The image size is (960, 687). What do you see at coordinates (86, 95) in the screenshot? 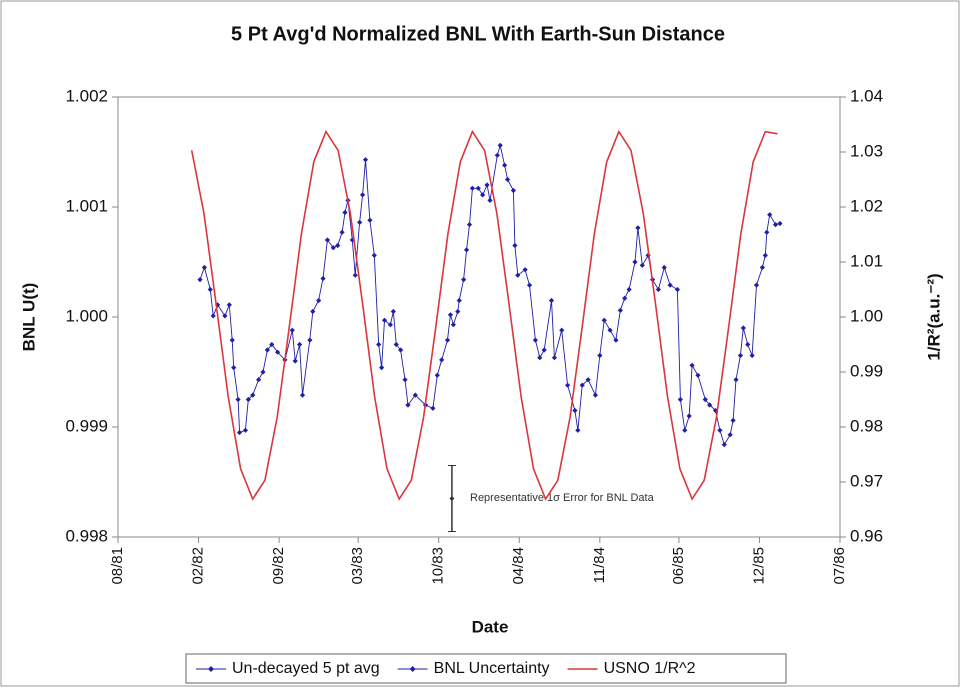
I see `y-tick-label: 1.002` at bounding box center [86, 95].